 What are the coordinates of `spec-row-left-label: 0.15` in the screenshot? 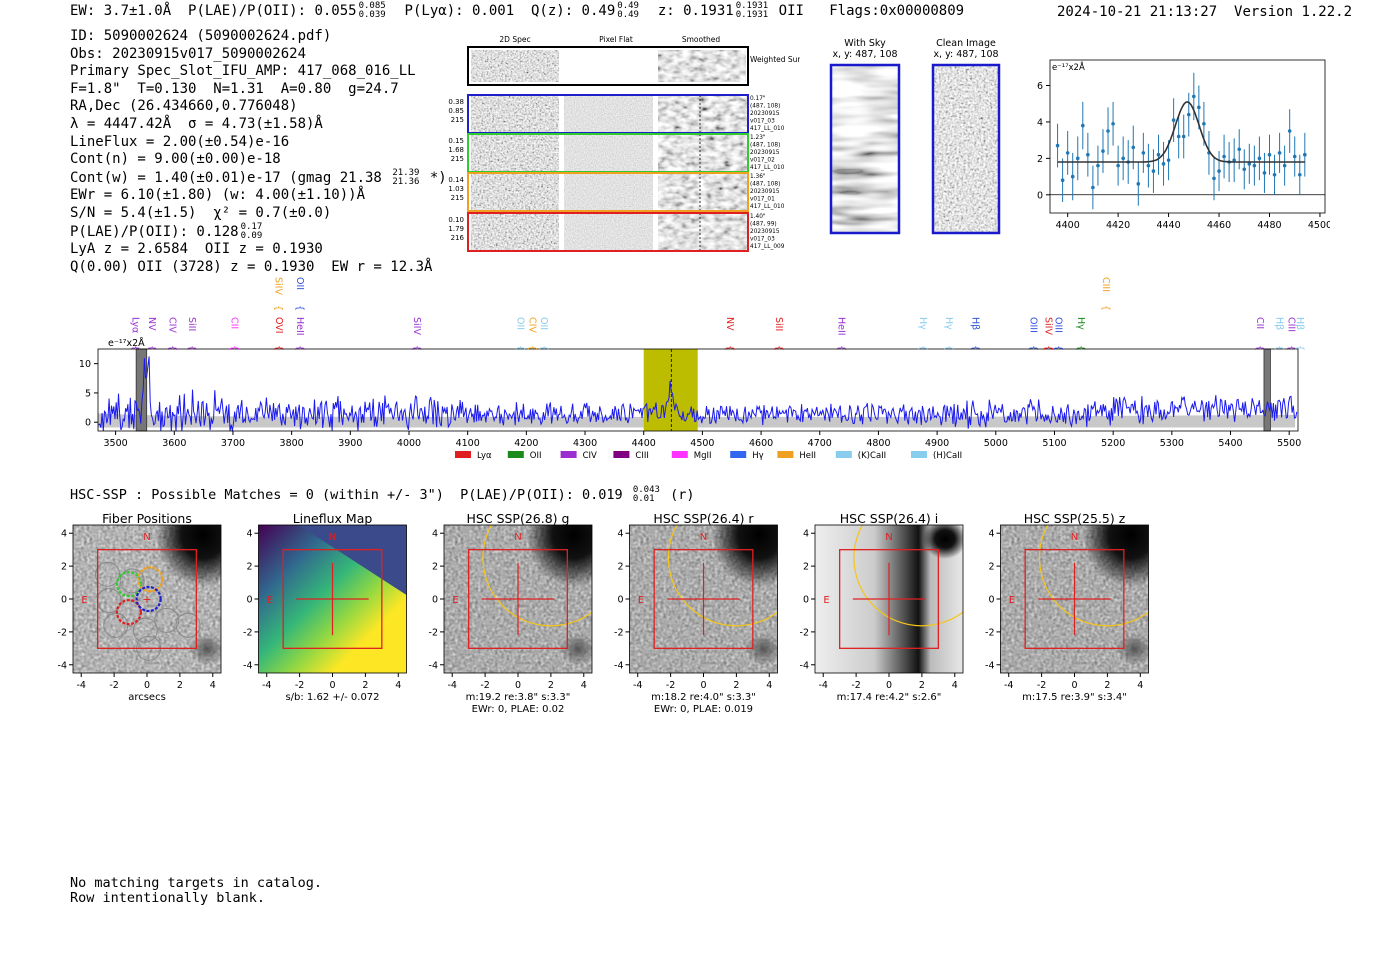 It's located at (456, 141).